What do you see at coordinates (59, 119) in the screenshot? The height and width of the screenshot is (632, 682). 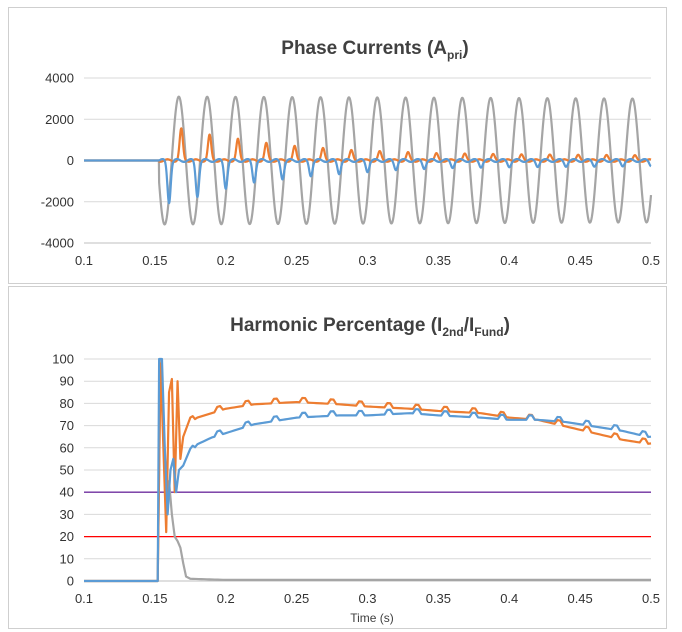 I see `phase-currents-y-tick-label: 2000` at bounding box center [59, 119].